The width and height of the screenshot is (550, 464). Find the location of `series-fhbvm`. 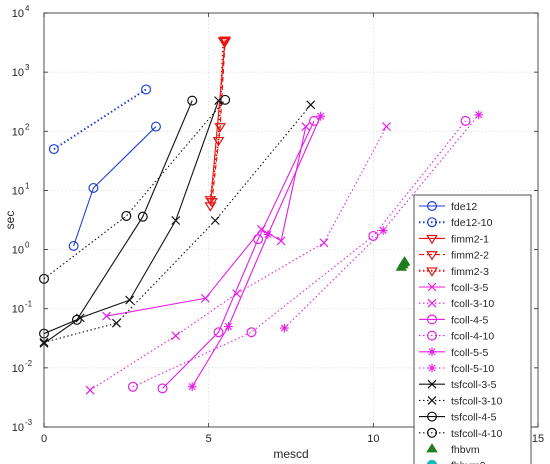

series-fhbvm is located at coordinates (403, 263).